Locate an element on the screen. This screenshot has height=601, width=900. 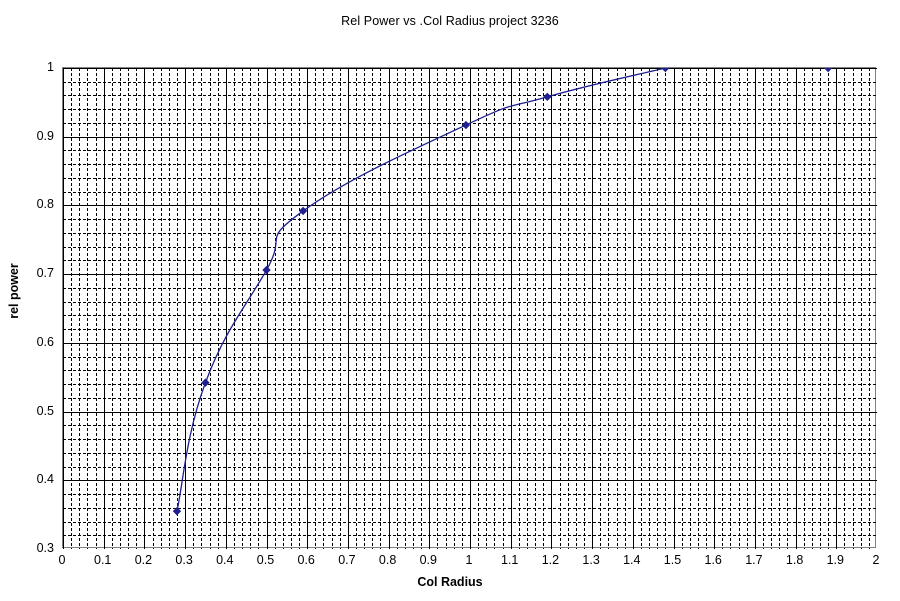
chart-title: Rel Power vs .Col Radius project 3236 is located at coordinates (450, 21).